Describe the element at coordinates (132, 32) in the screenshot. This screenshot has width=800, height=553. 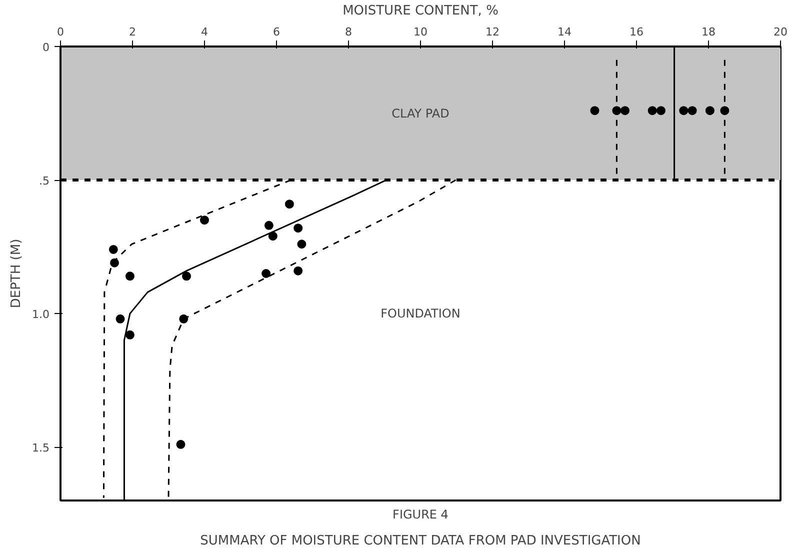
I see `x-tick-label: 2` at that location.